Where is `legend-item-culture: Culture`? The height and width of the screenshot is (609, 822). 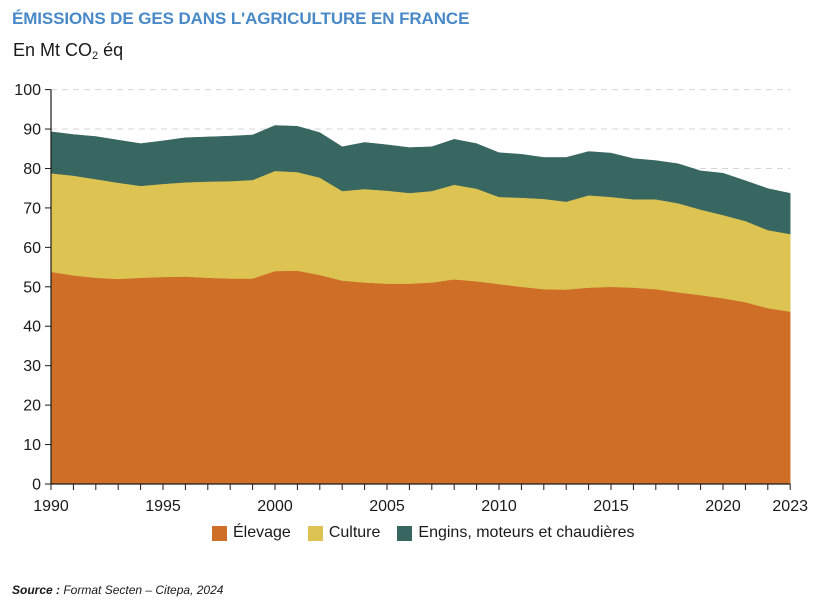 legend-item-culture: Culture is located at coordinates (344, 533).